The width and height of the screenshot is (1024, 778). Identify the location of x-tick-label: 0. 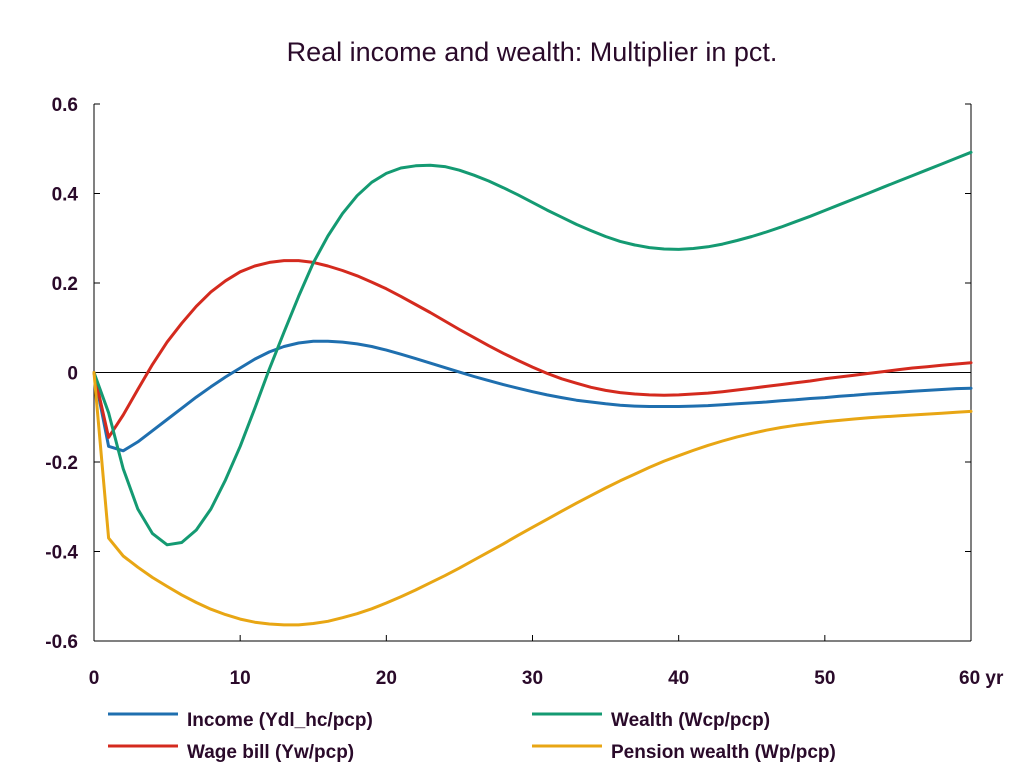
(94, 678).